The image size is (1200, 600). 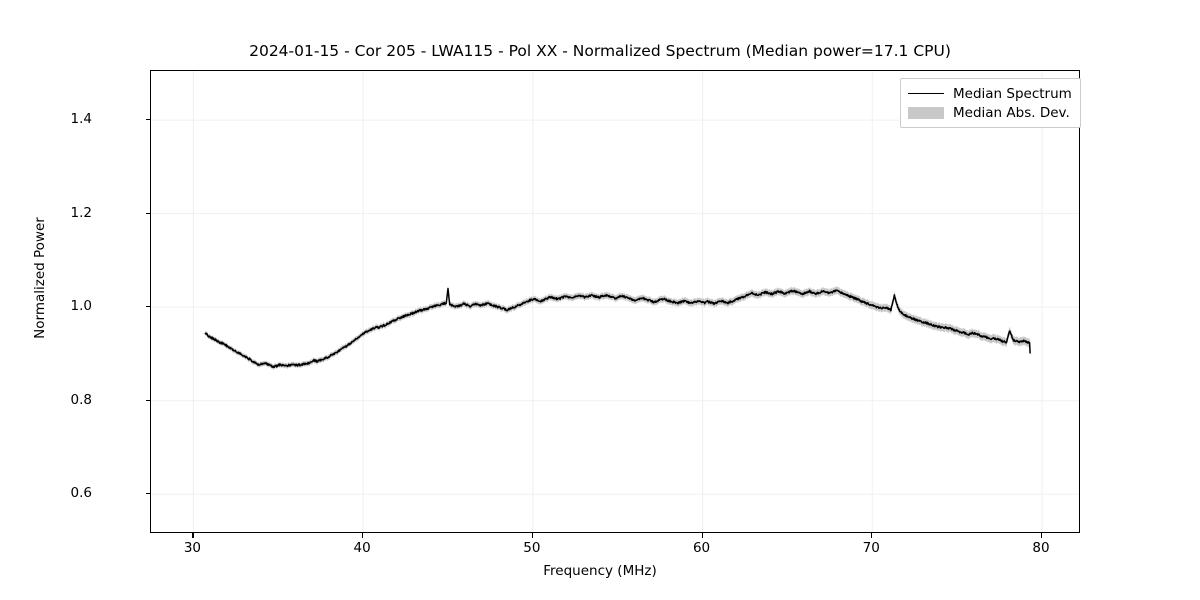 What do you see at coordinates (926, 94) in the screenshot?
I see `legend-line-swatch` at bounding box center [926, 94].